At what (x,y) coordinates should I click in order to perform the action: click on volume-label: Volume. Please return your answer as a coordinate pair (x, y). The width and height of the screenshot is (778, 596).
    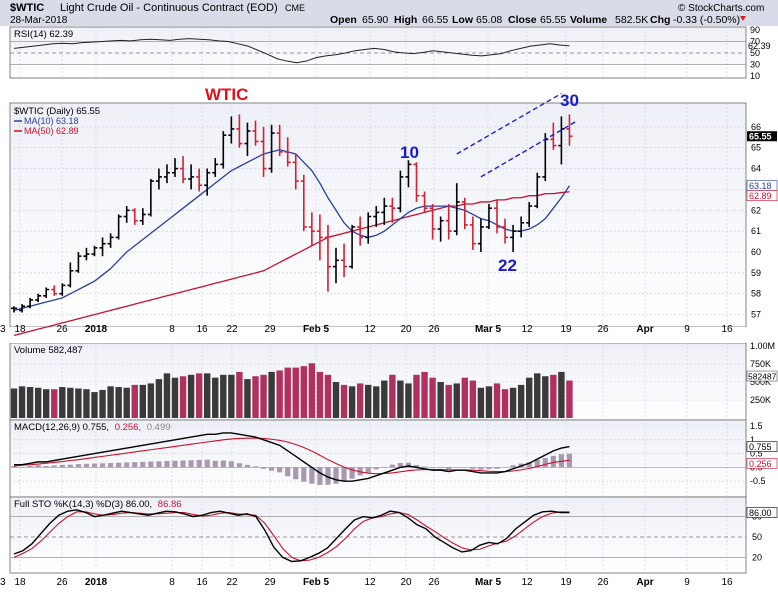
    Looking at the image, I should click on (588, 20).